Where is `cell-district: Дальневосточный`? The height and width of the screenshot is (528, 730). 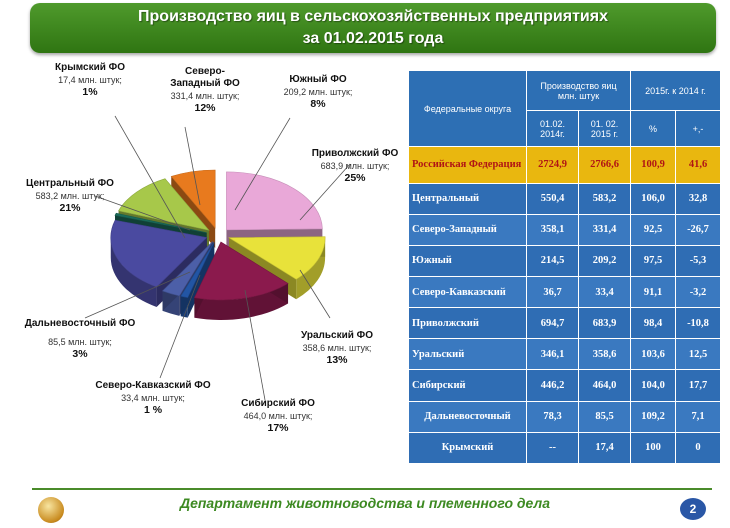
cell-district: Дальневосточный is located at coordinates (467, 416).